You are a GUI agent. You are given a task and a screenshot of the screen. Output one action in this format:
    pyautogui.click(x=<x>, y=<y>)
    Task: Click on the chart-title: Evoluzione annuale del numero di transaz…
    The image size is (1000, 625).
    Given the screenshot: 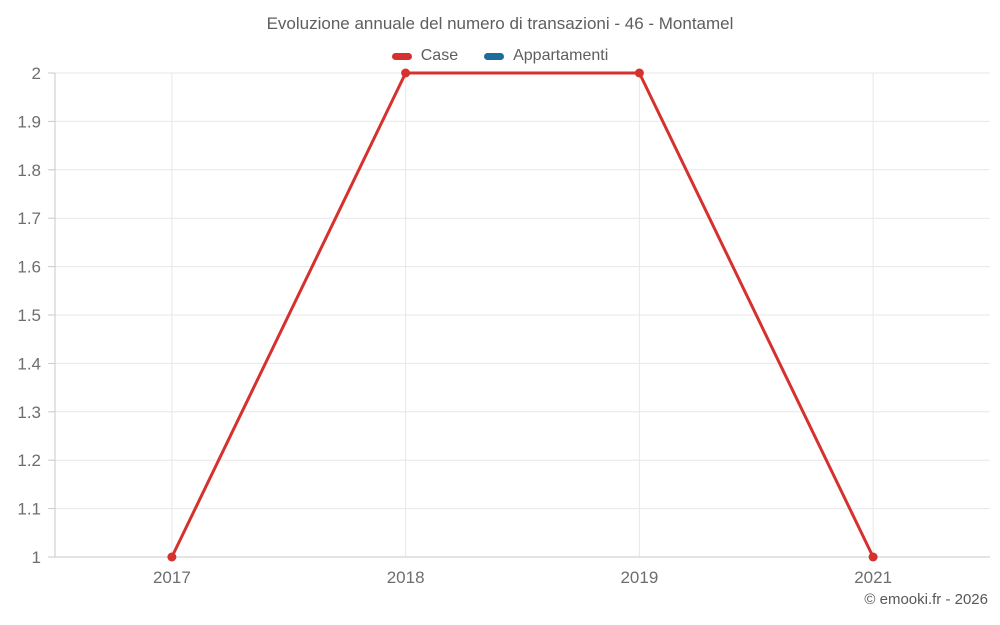 What is the action you would take?
    pyautogui.click(x=500, y=23)
    